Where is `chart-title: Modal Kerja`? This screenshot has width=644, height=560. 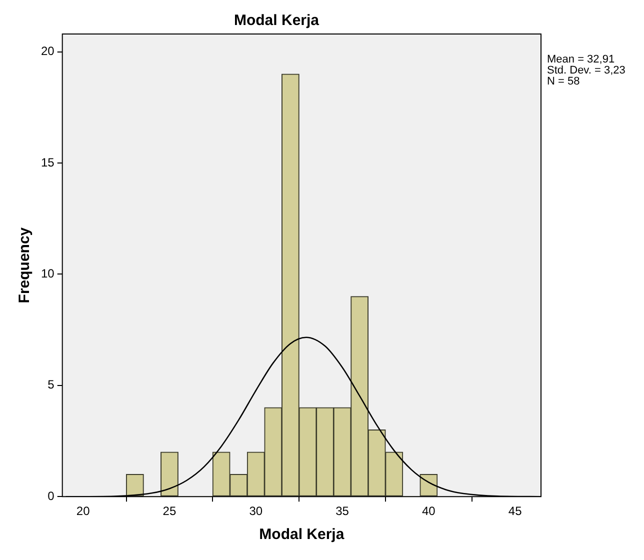
chart-title: Modal Kerja is located at coordinates (277, 21).